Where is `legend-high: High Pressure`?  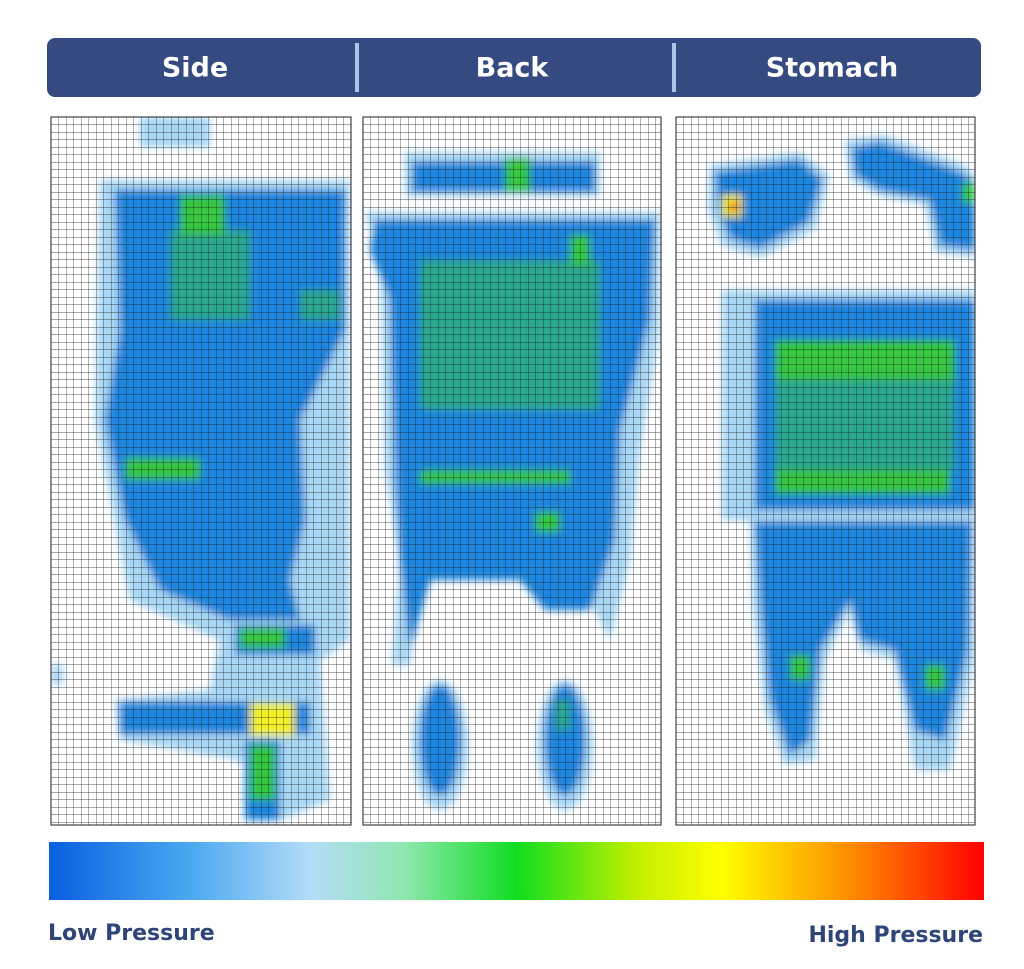 legend-high: High Pressure is located at coordinates (895, 935).